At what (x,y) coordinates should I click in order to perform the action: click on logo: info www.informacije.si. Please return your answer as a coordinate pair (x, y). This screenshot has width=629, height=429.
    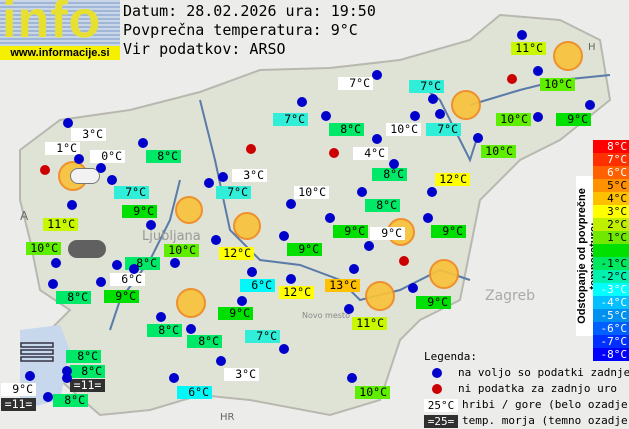
    Looking at the image, I should click on (60, 30).